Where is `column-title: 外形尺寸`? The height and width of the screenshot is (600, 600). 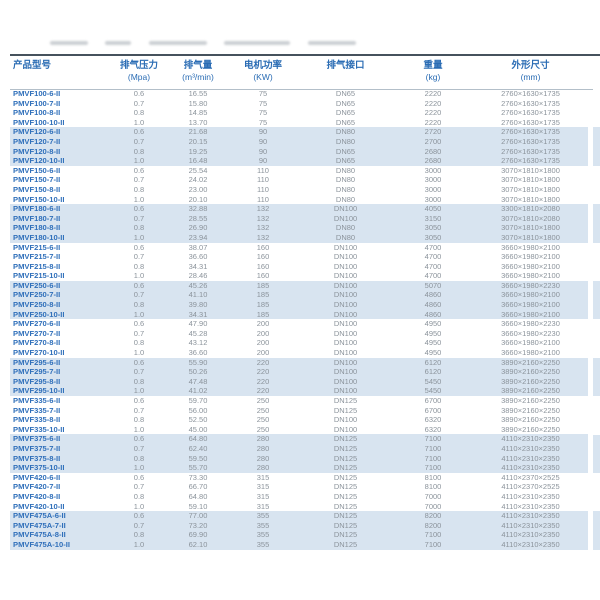
column-title: 外形尺寸 is located at coordinates (530, 65).